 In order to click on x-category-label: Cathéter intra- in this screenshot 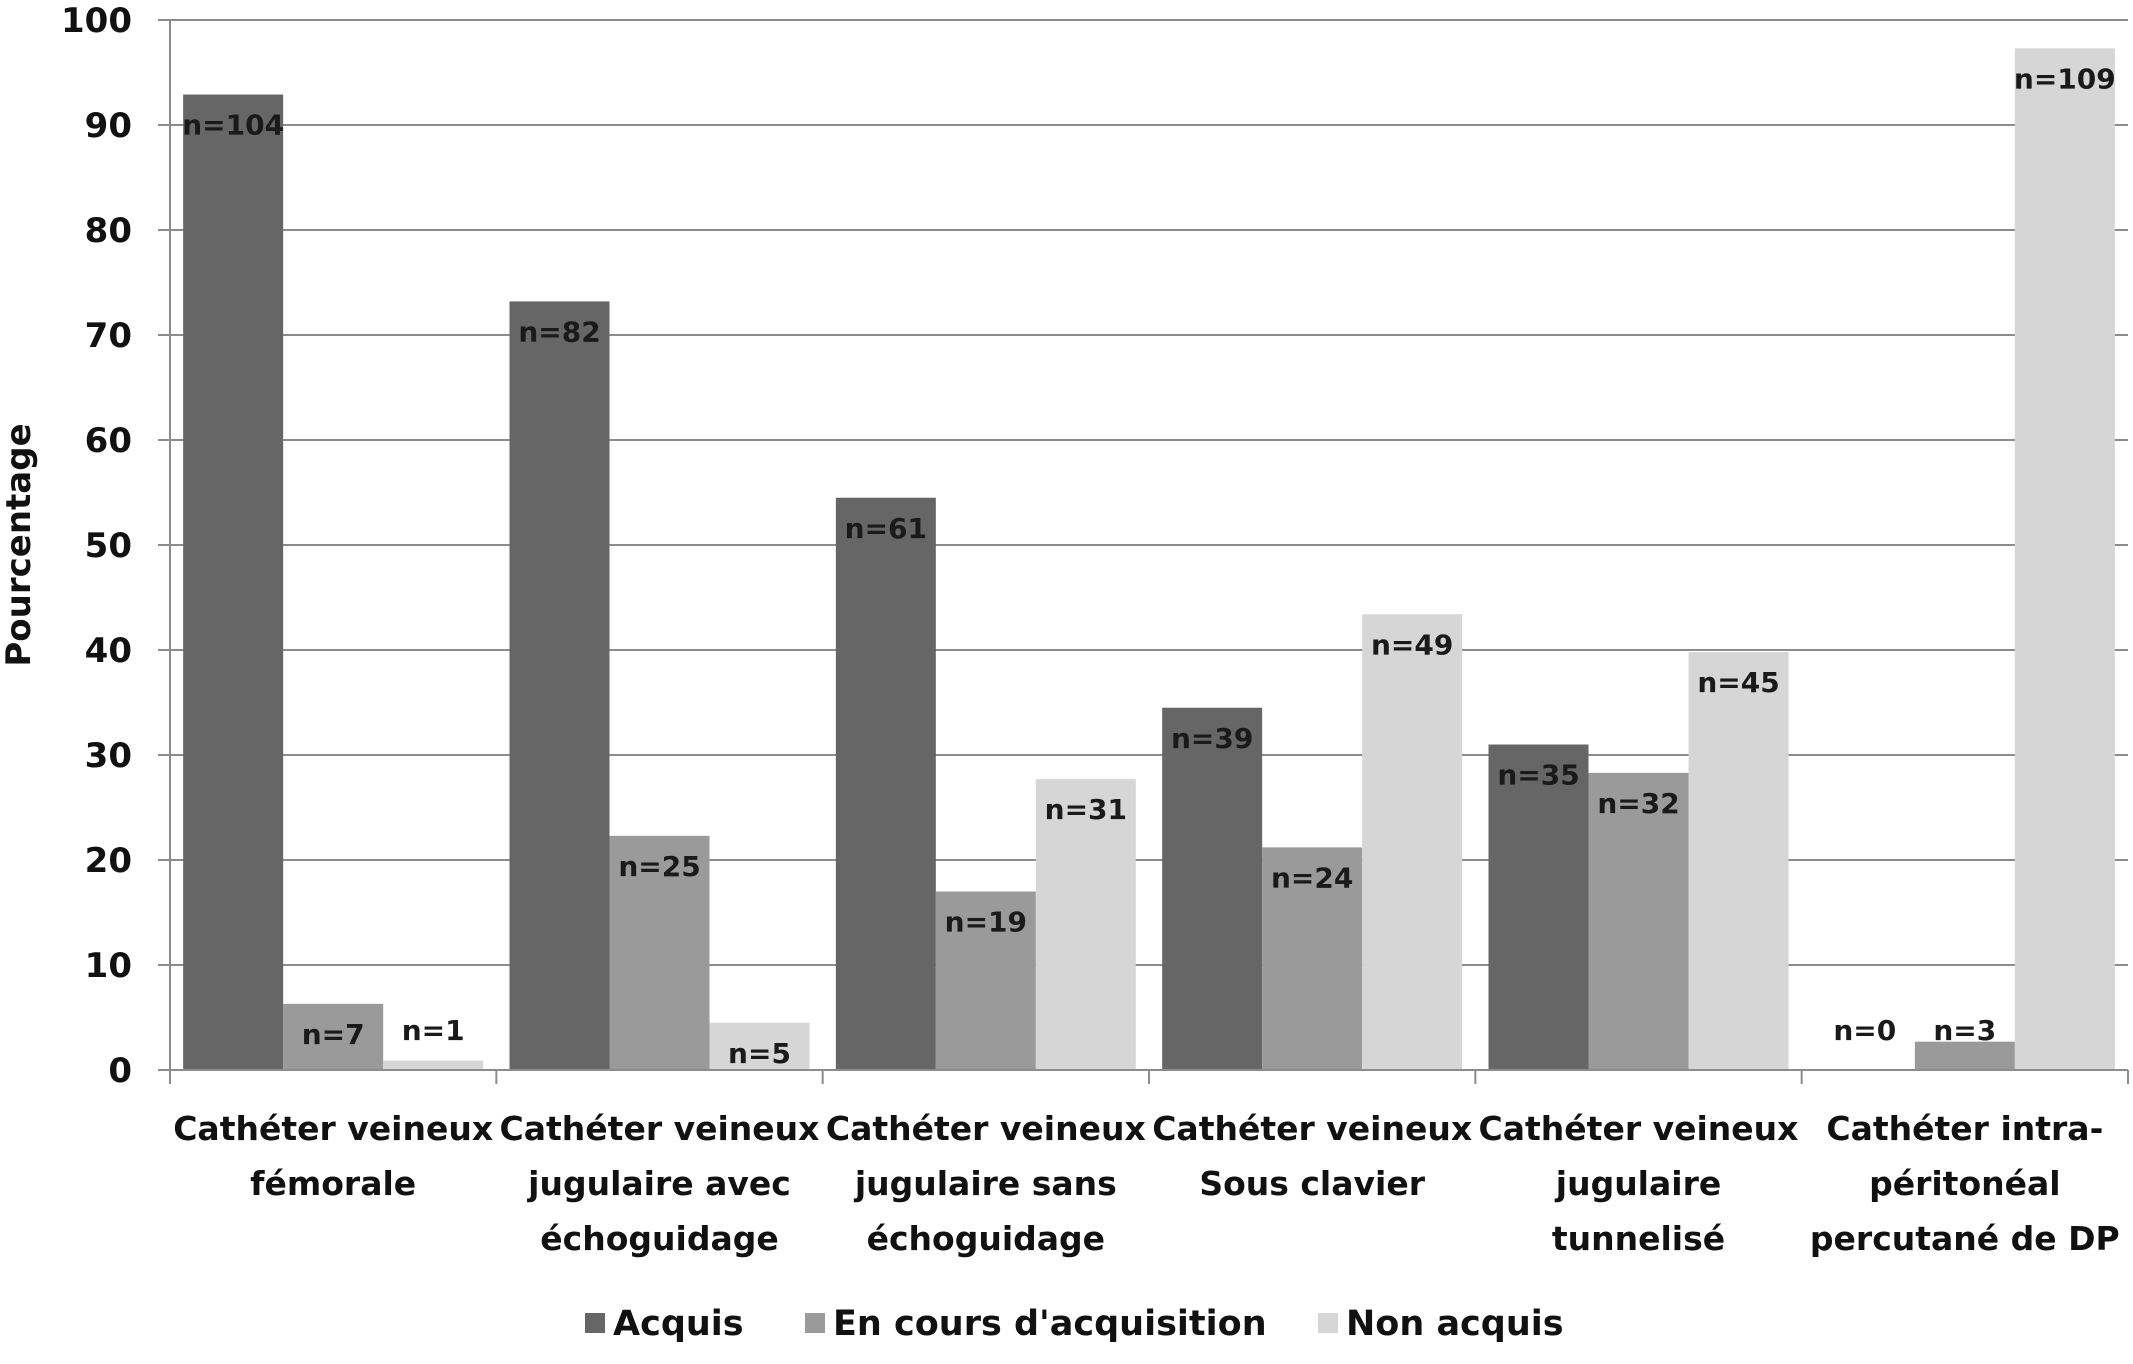, I will do `click(1964, 1128)`.